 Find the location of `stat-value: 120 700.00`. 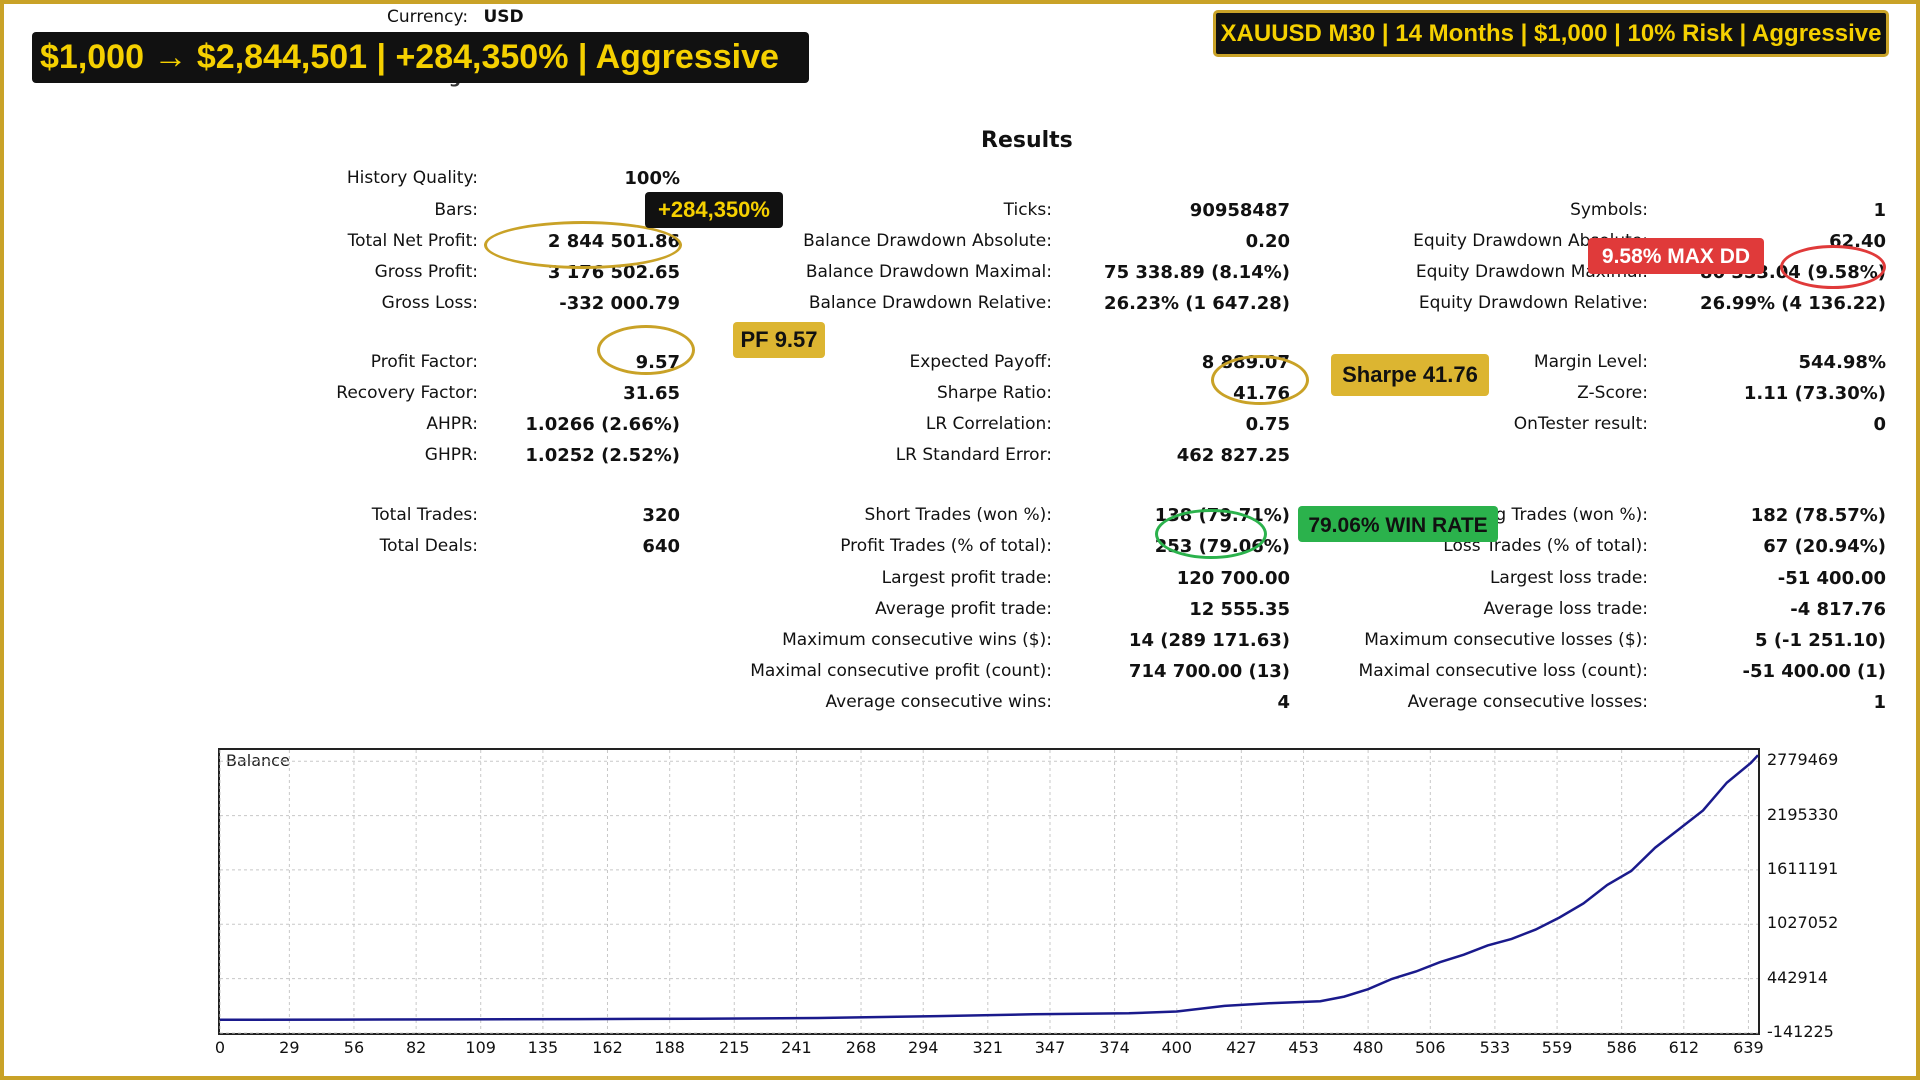

stat-value: 120 700.00 is located at coordinates (1233, 578).